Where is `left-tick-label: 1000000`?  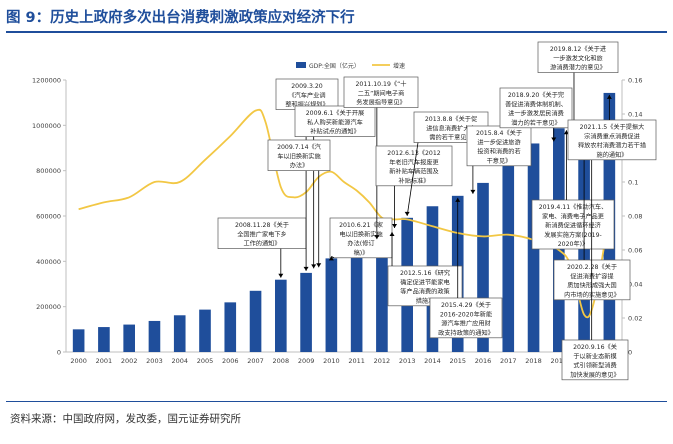
left-tick-label: 1000000 is located at coordinates (46, 126).